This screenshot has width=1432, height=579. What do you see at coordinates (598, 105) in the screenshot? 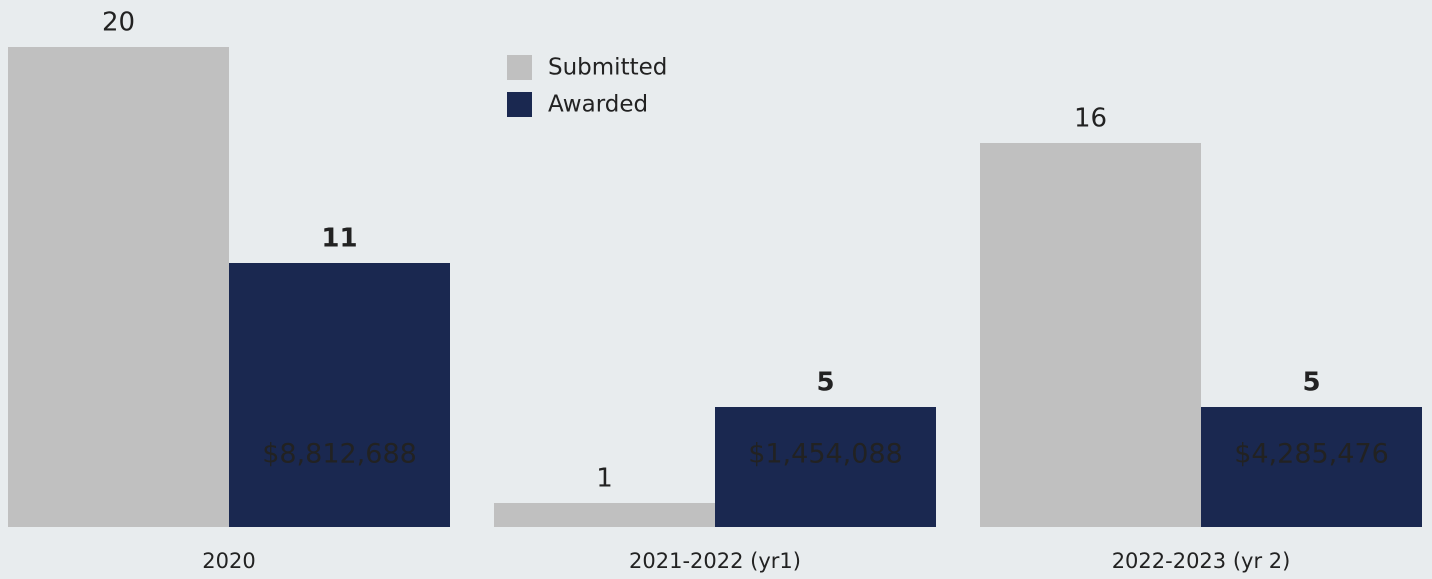
I see `legend-label: Awarded` at bounding box center [598, 105].